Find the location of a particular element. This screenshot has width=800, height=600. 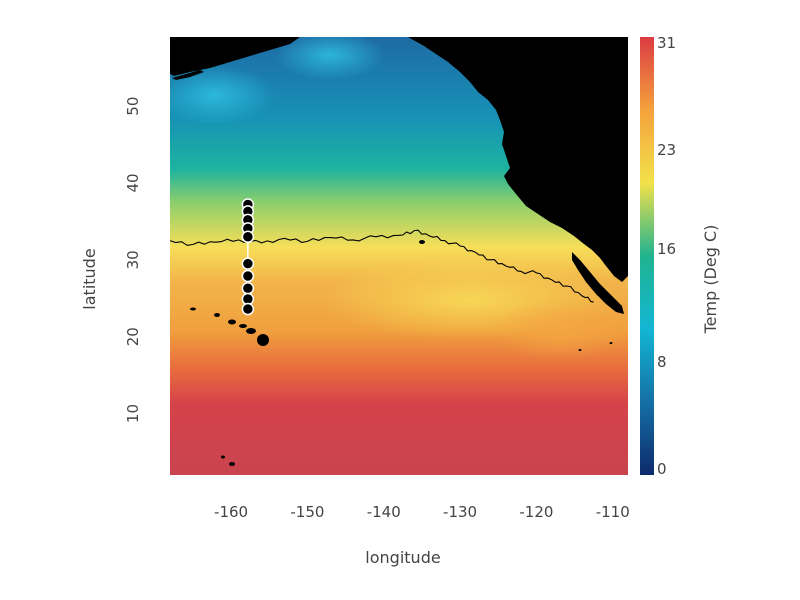

colorbar-tick-label: 23 is located at coordinates (666, 150).